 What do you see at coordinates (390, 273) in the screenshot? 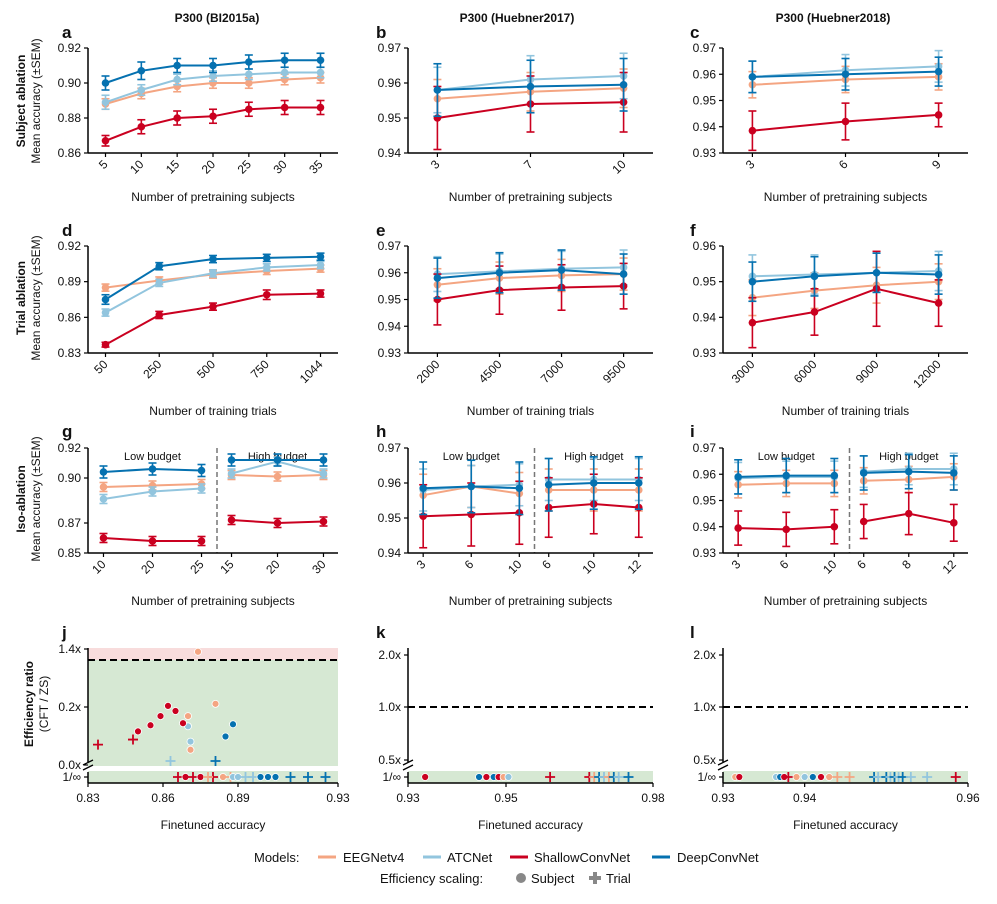
I see `y-tick-label-e: 0.96` at bounding box center [390, 273].